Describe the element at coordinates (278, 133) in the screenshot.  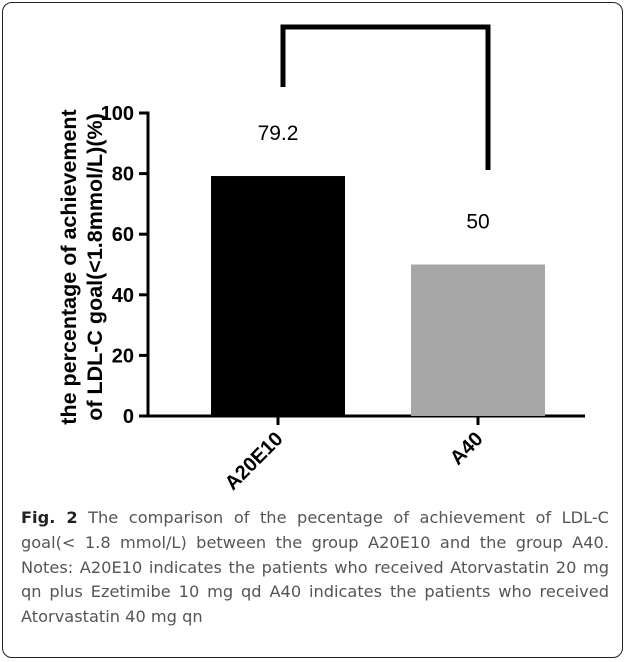
I see `data-label: 79.2` at that location.